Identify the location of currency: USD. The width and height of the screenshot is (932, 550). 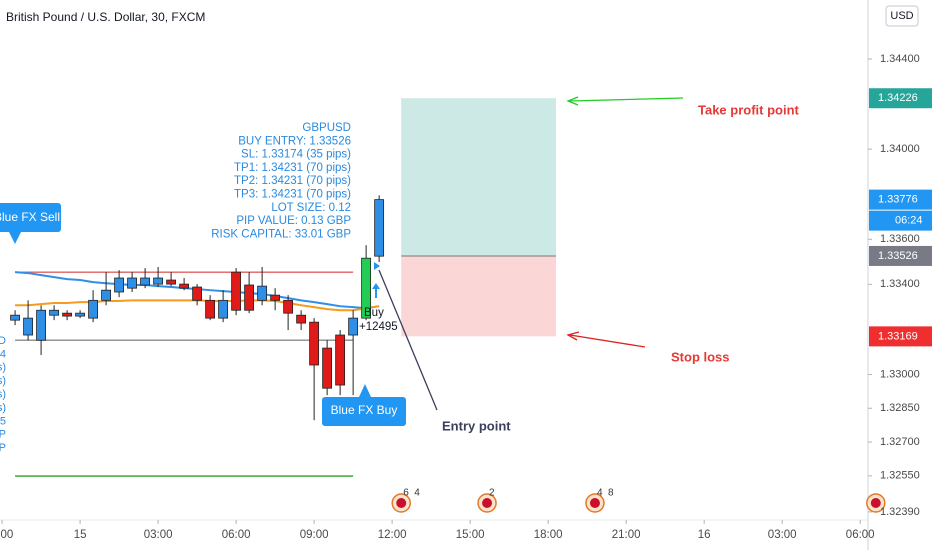
(901, 16).